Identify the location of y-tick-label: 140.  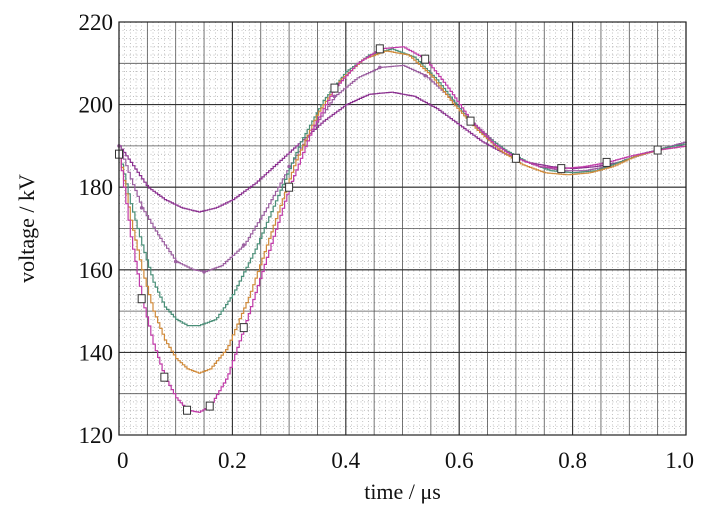
(96, 352).